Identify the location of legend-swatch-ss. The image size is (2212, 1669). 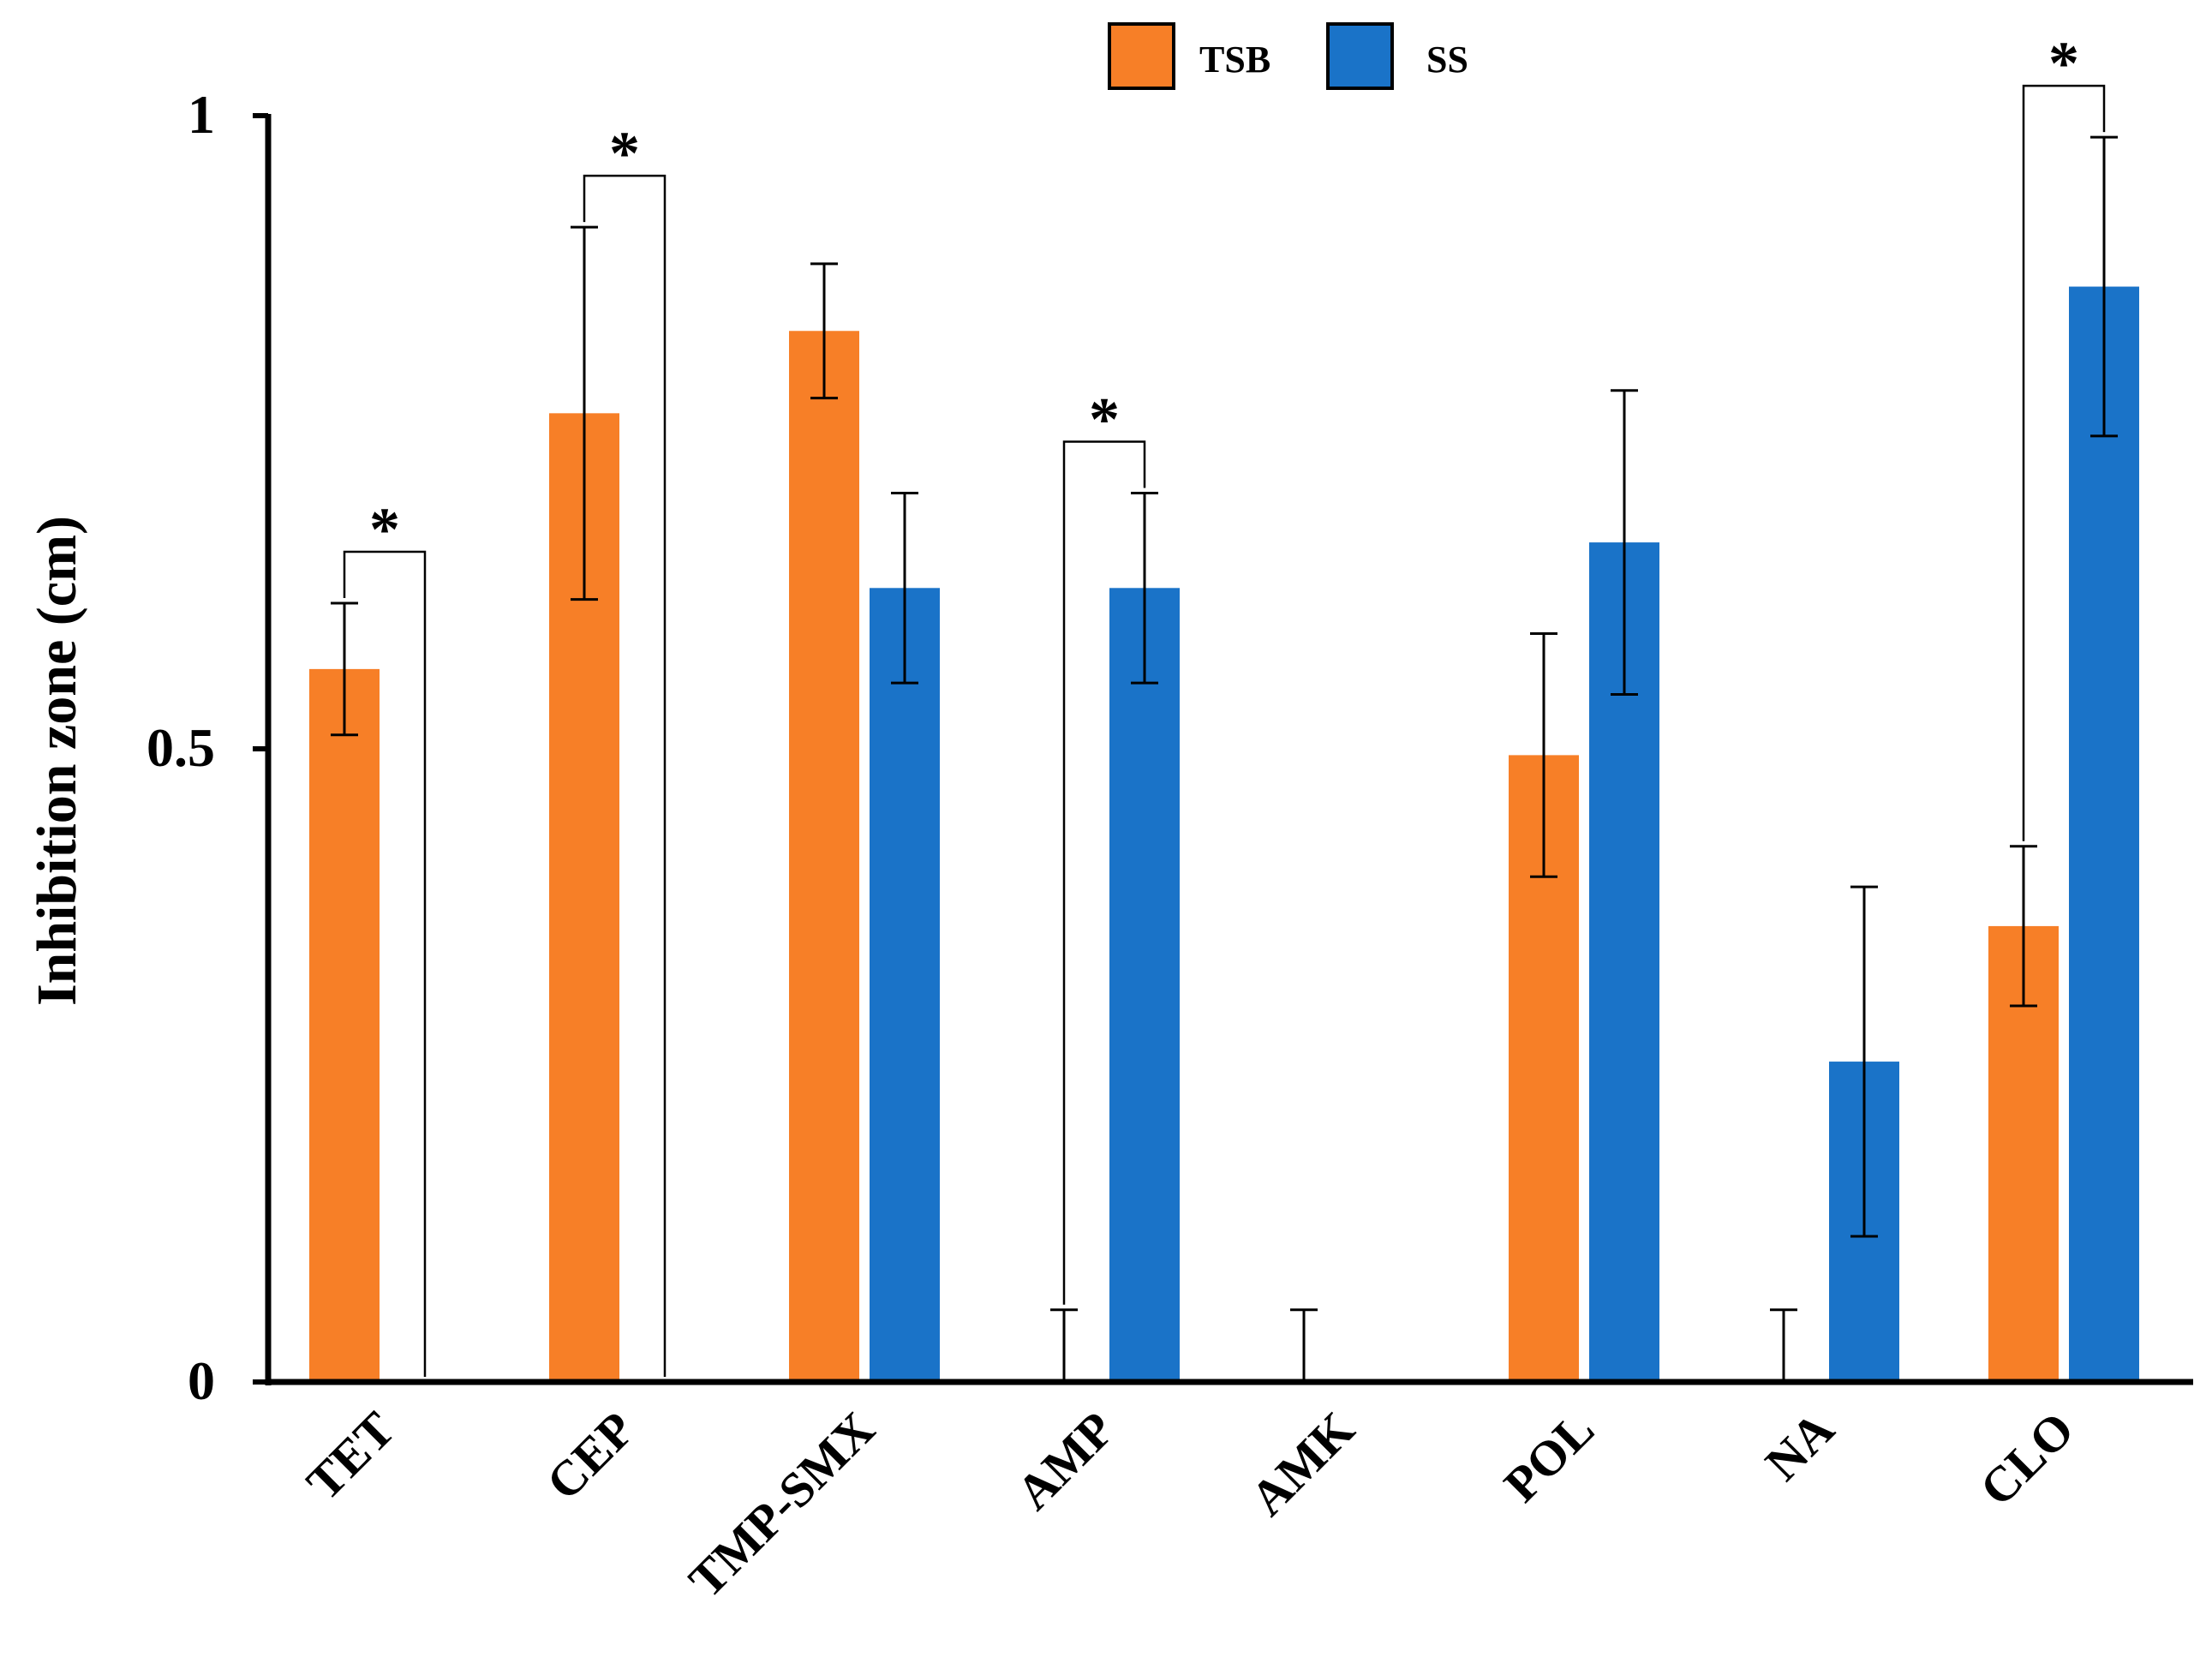
(1360, 56).